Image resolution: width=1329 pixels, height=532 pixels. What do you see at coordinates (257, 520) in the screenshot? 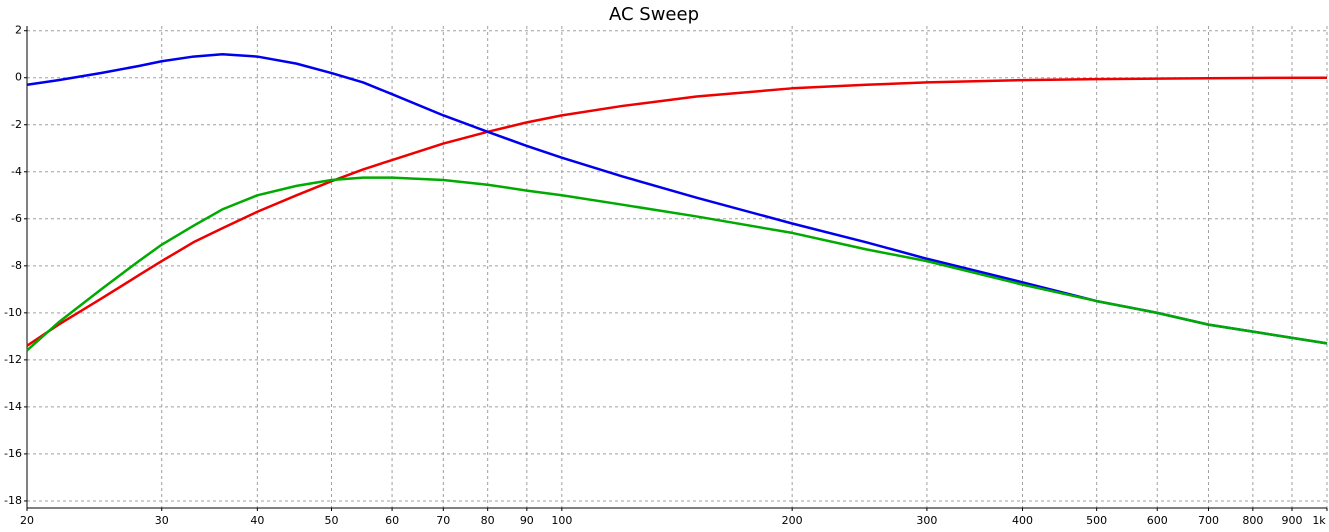
I see `x-tick-label: 40` at bounding box center [257, 520].